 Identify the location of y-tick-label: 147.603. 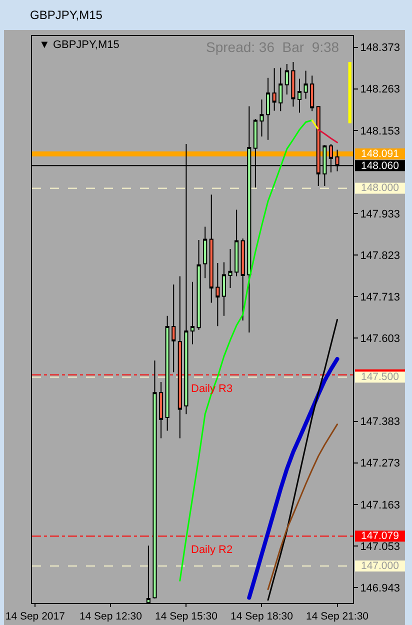
(380, 339).